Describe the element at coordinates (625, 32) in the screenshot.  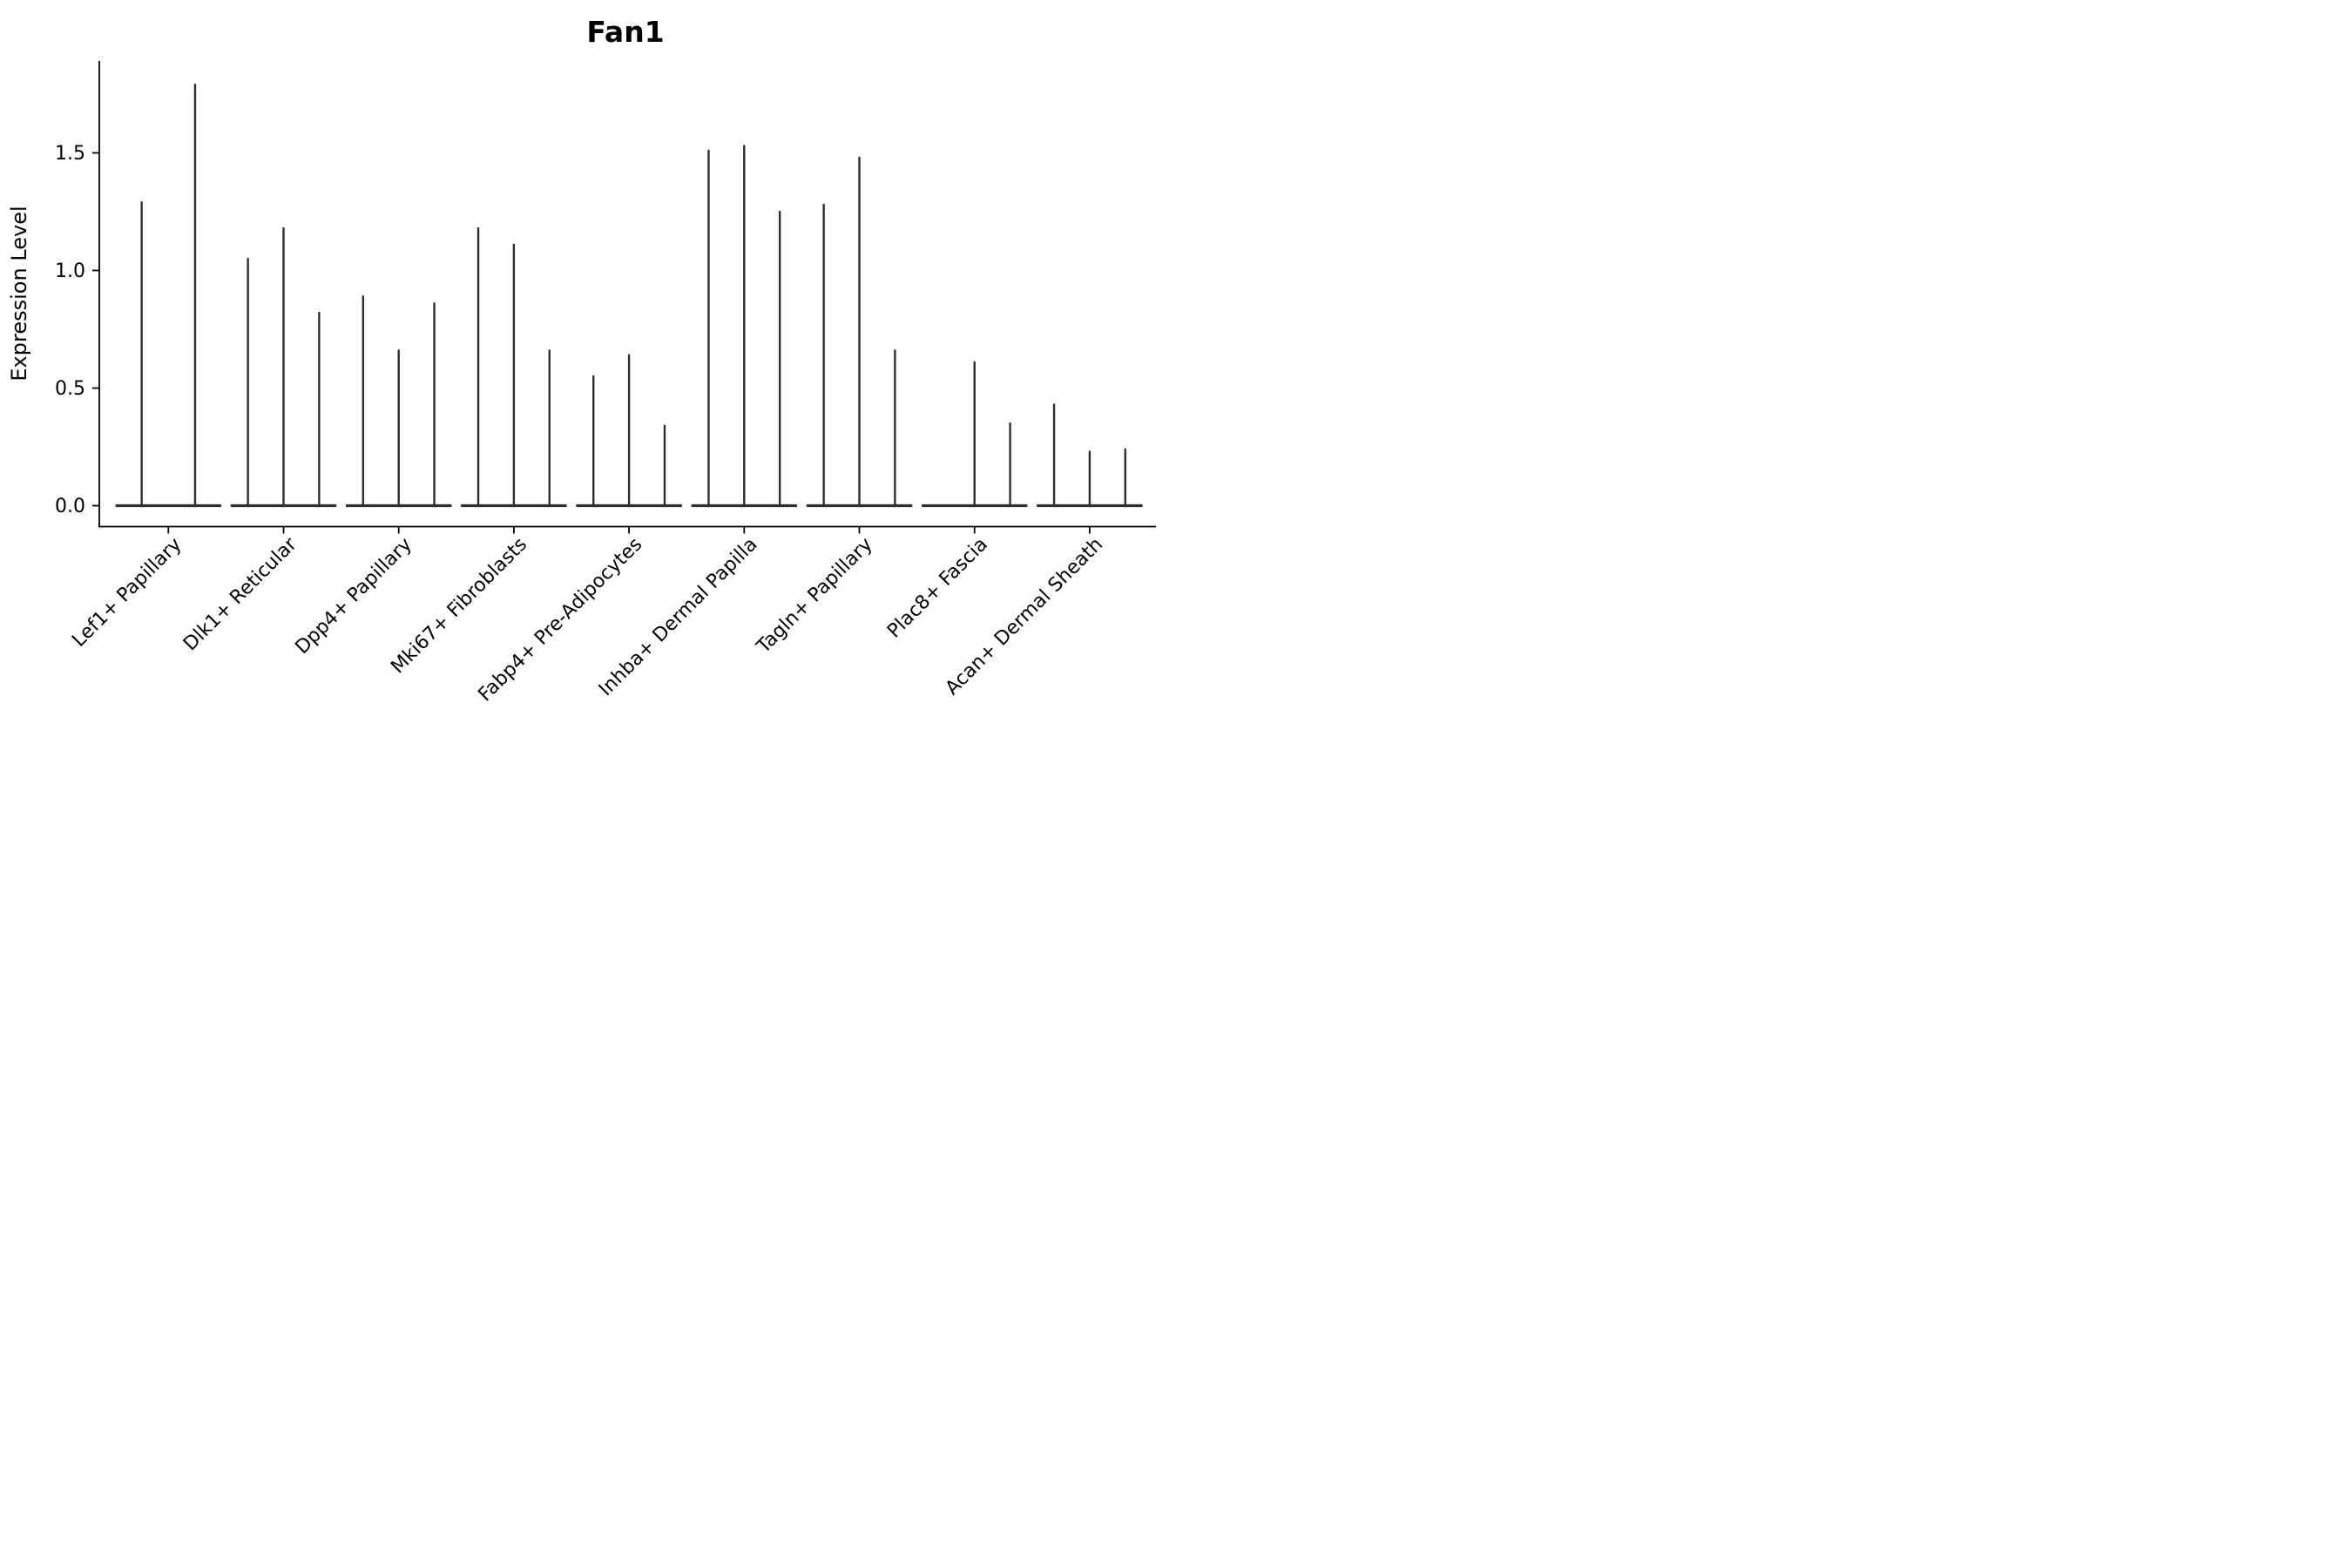
I see `chart-title: Fan1` at that location.